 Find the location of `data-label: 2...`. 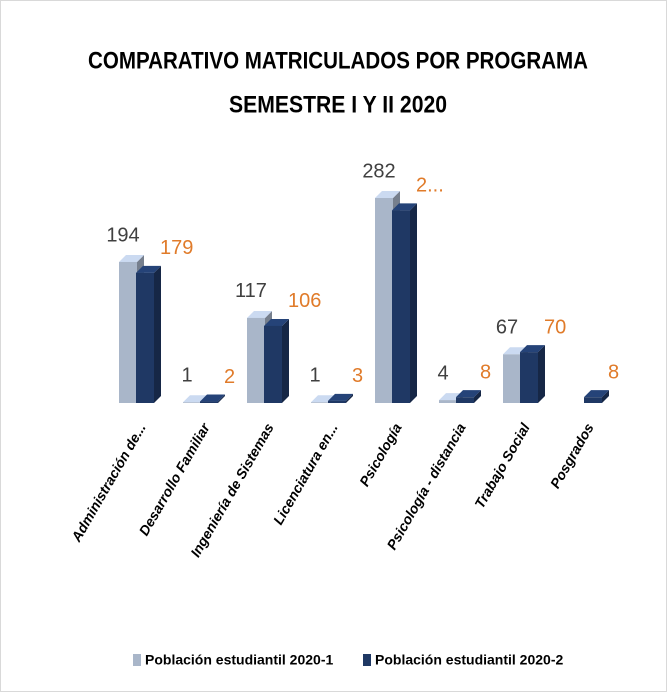

data-label: 2... is located at coordinates (430, 186).